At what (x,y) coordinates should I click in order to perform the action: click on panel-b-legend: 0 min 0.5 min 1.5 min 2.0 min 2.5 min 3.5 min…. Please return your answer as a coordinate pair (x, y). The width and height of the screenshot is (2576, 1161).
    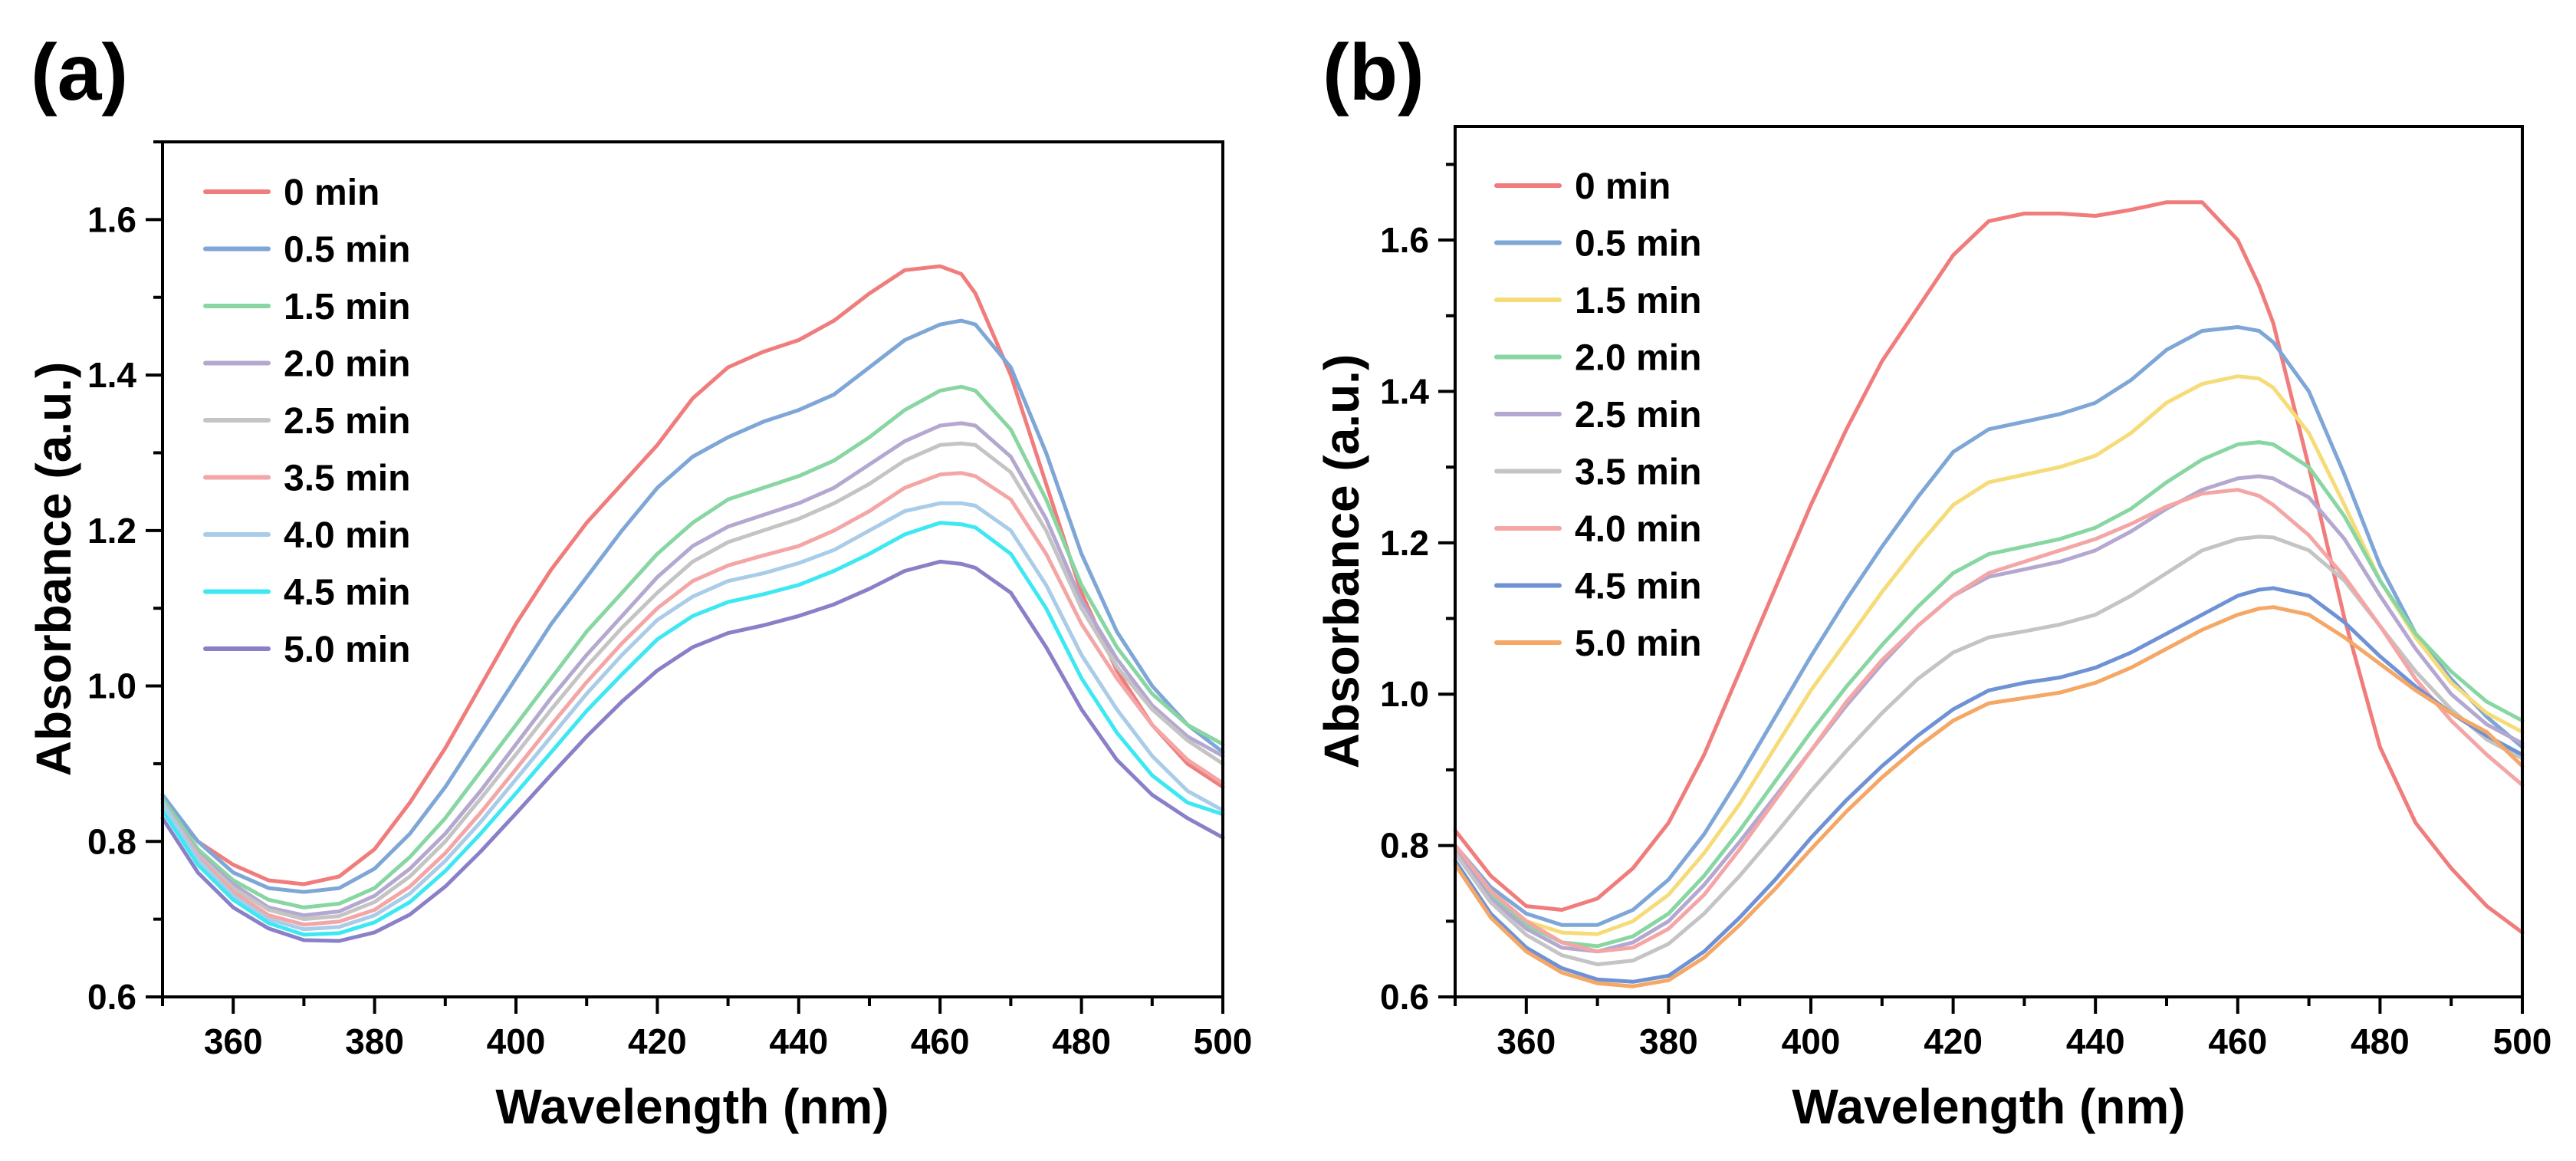
    Looking at the image, I should click on (1597, 415).